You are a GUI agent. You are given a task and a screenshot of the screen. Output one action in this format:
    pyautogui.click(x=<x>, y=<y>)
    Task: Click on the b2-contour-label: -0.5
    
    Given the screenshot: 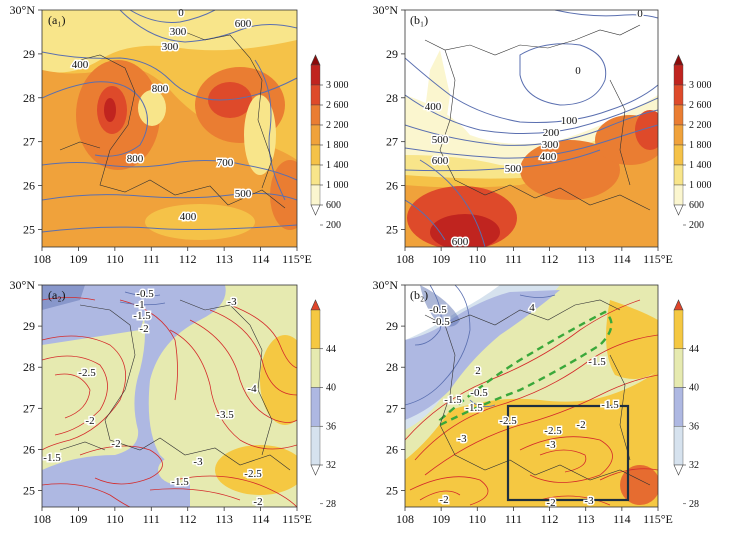 What is the action you would take?
    pyautogui.click(x=438, y=310)
    